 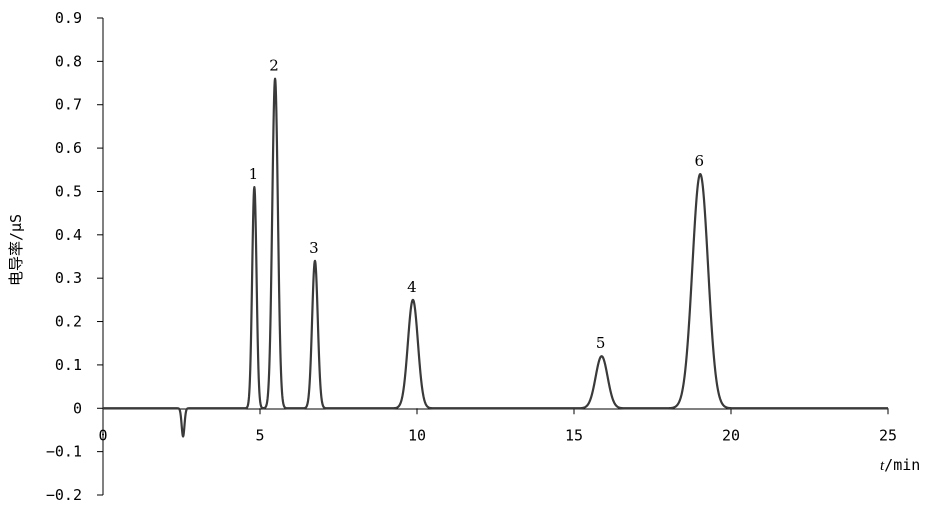 What do you see at coordinates (16, 250) in the screenshot?
I see `y-axis-label: 电导率/μS` at bounding box center [16, 250].